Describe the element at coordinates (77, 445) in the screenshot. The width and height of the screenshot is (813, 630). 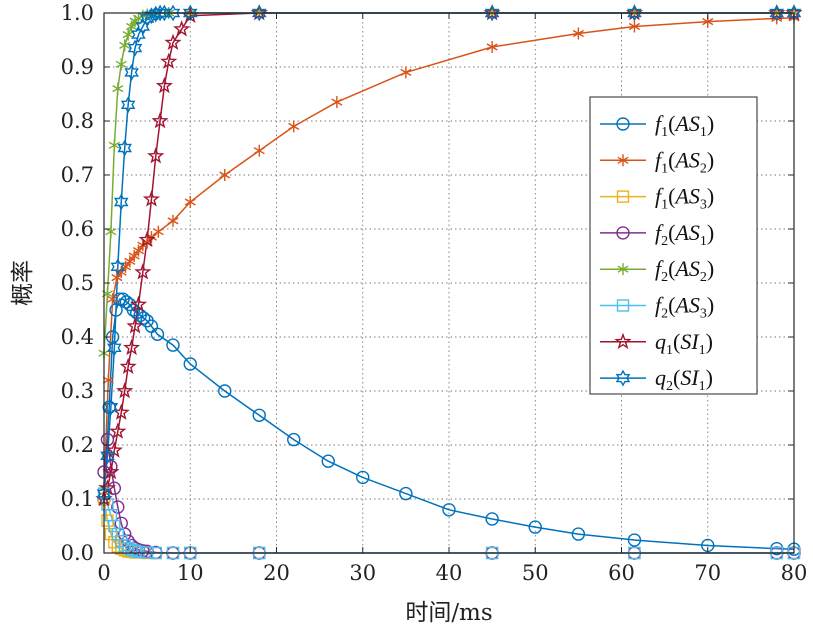
I see `y-tick-label: 0.2` at that location.